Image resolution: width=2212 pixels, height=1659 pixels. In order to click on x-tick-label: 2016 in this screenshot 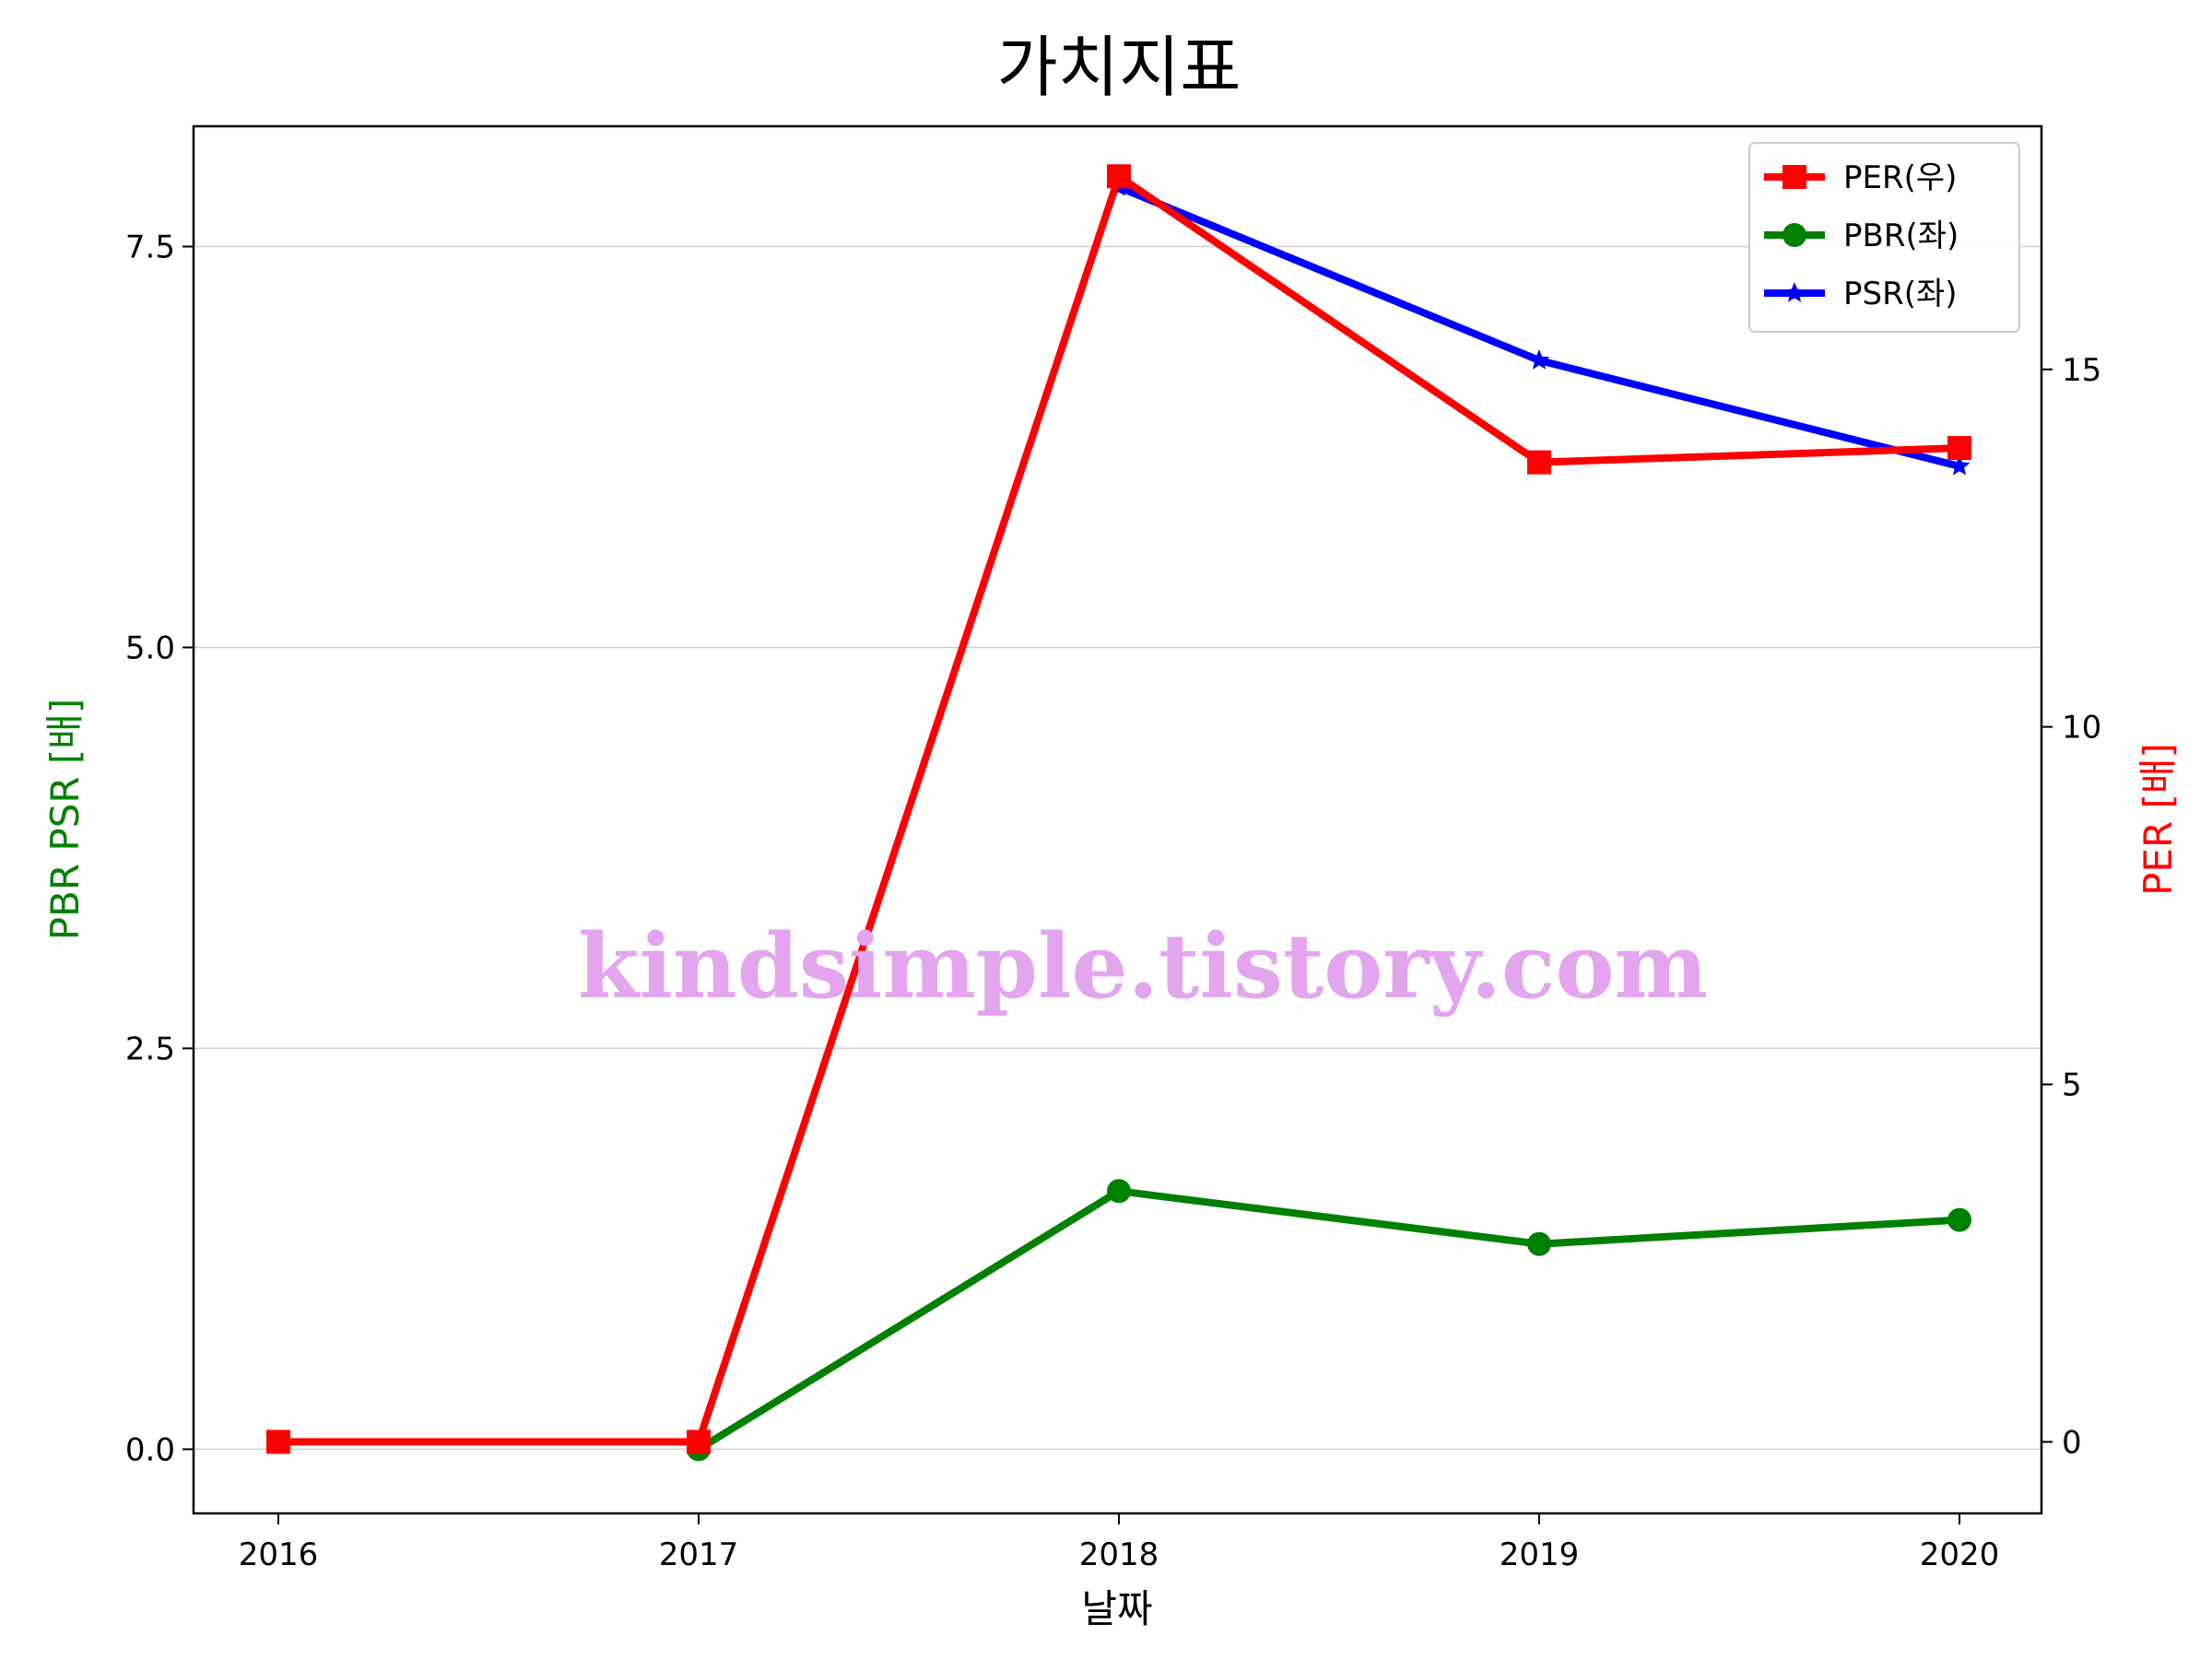, I will do `click(279, 1554)`.